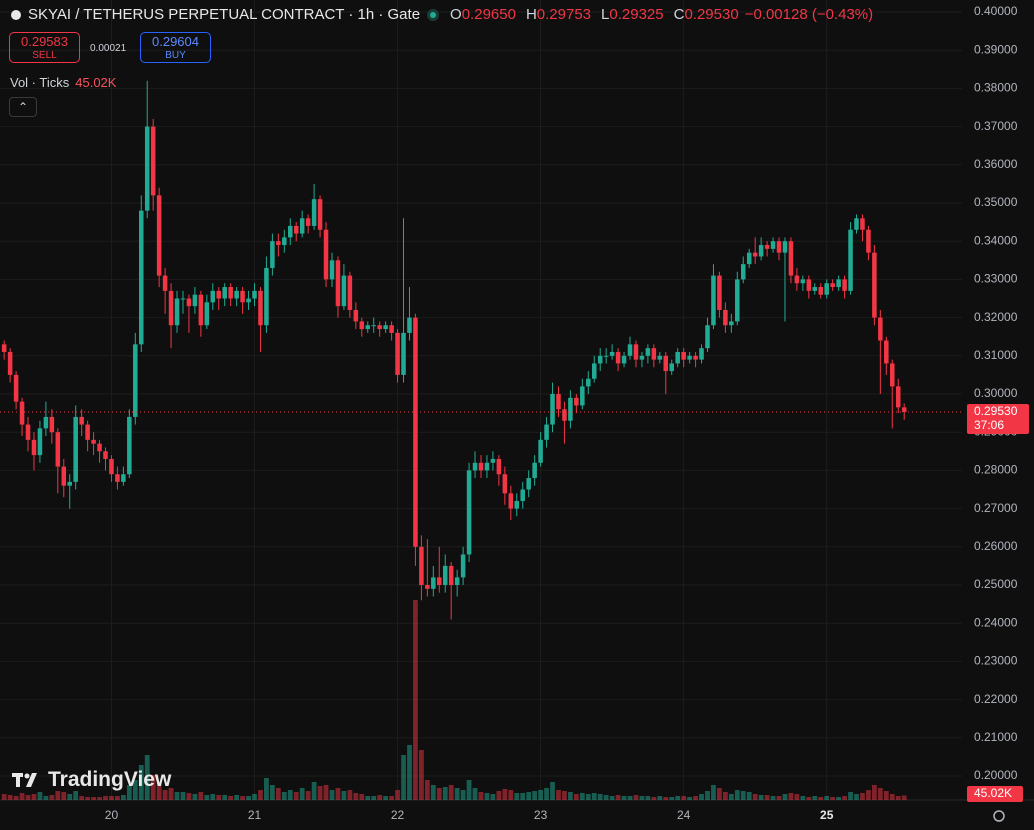  Describe the element at coordinates (175, 55) in the screenshot. I see `buy-label: BUY` at that location.